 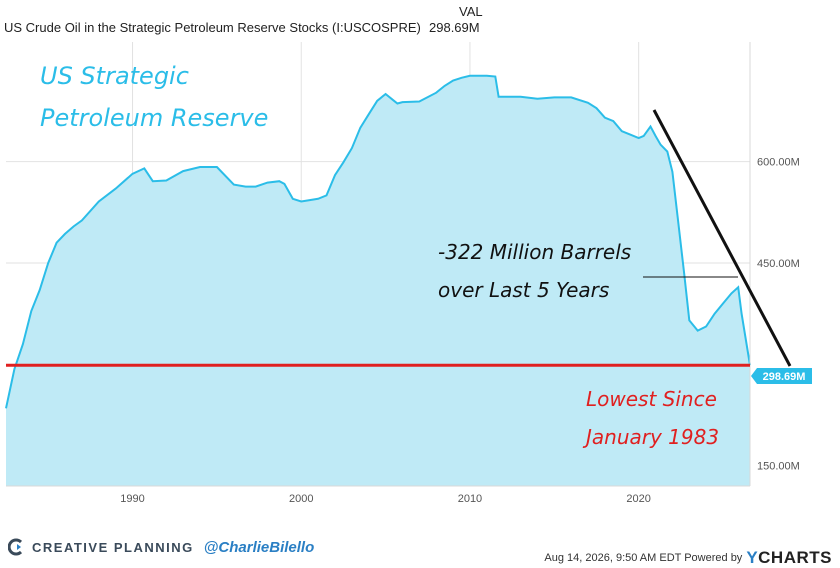 What do you see at coordinates (454, 27) in the screenshot?
I see `header-current-value: 298.69M` at bounding box center [454, 27].